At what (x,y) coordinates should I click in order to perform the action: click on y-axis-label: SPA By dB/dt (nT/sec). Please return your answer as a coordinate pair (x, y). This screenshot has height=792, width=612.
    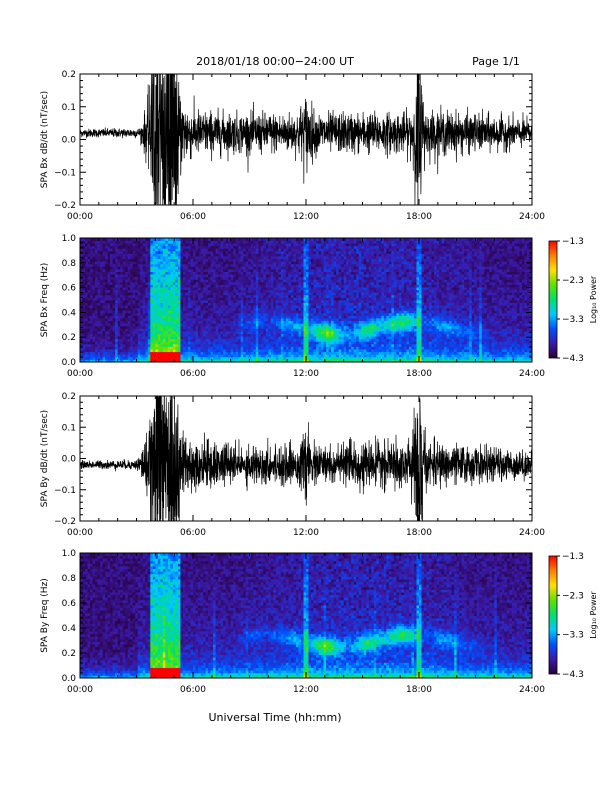
    Looking at the image, I should click on (45, 458).